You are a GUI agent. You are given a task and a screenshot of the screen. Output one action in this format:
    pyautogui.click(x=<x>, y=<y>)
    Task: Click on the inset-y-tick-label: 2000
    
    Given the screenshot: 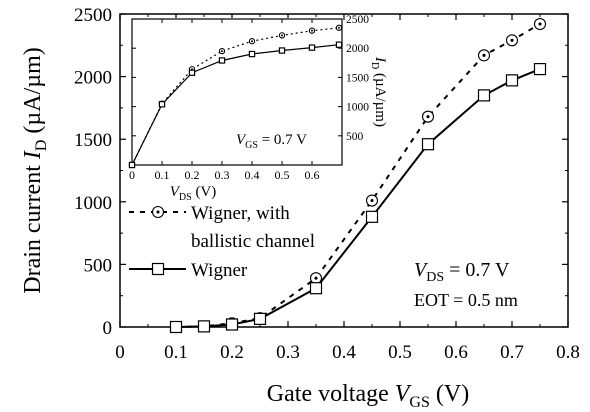 What is the action you would take?
    pyautogui.click(x=357, y=49)
    